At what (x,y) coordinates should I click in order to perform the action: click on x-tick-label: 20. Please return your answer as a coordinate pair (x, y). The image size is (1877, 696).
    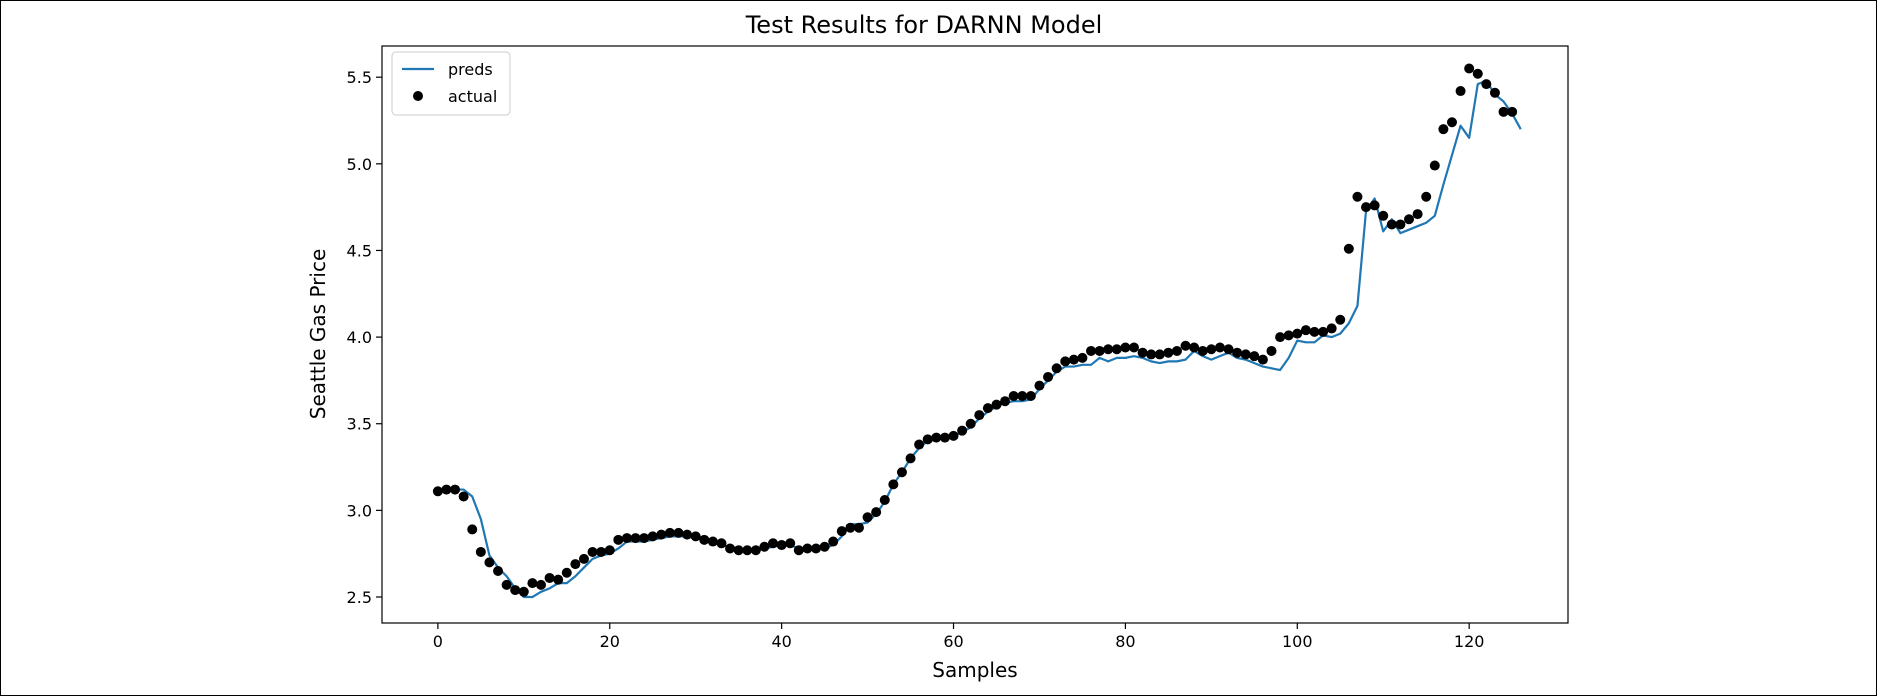
    Looking at the image, I should click on (610, 641).